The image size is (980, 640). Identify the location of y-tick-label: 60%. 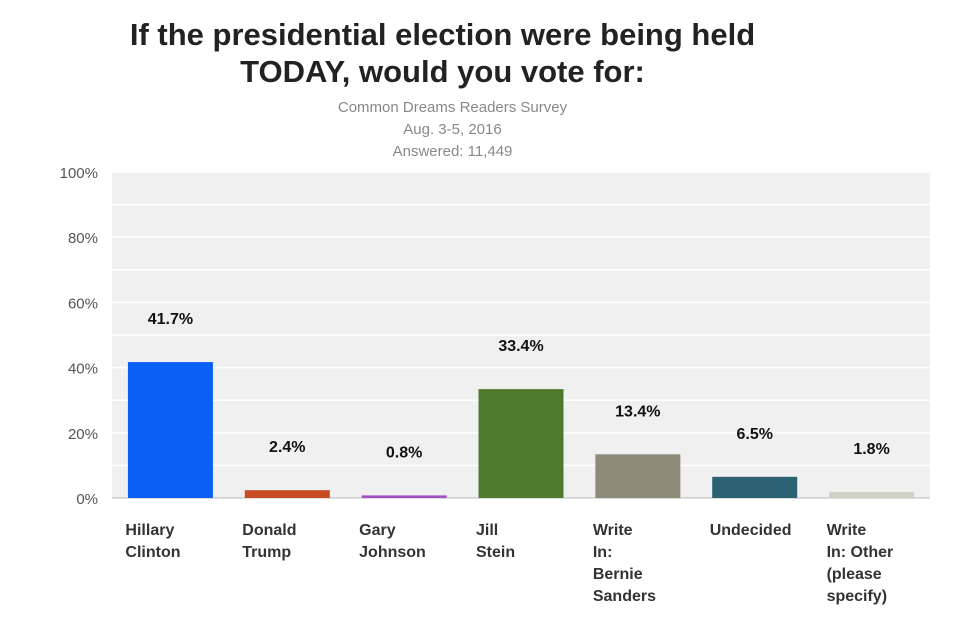
(83, 303).